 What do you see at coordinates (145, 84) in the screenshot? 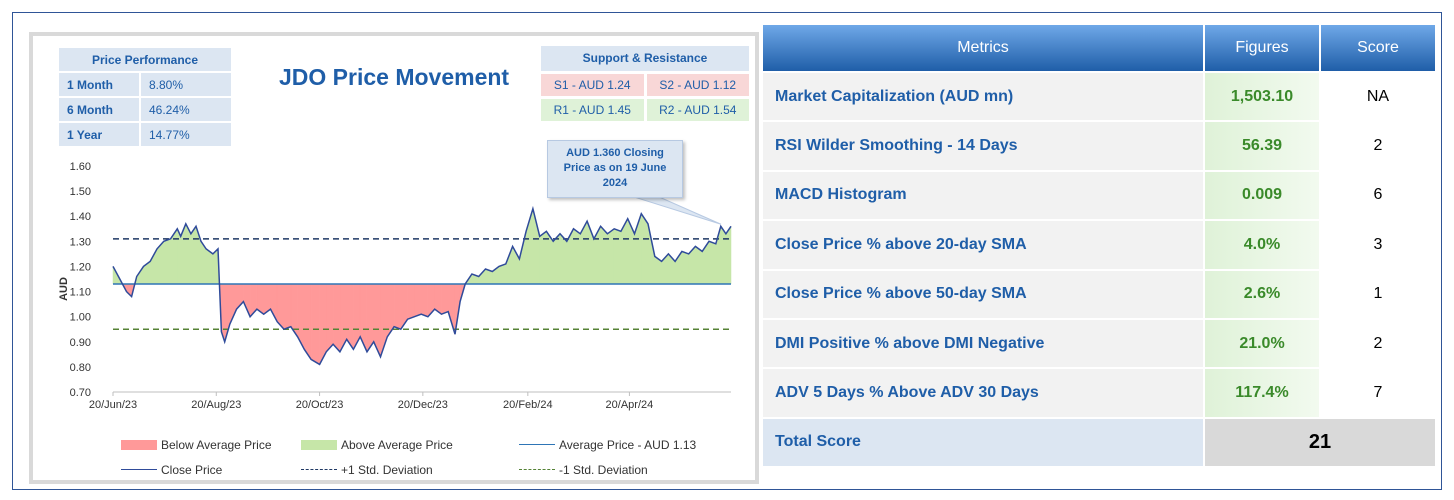
I see `table-row: 1 Month 8.80%` at bounding box center [145, 84].